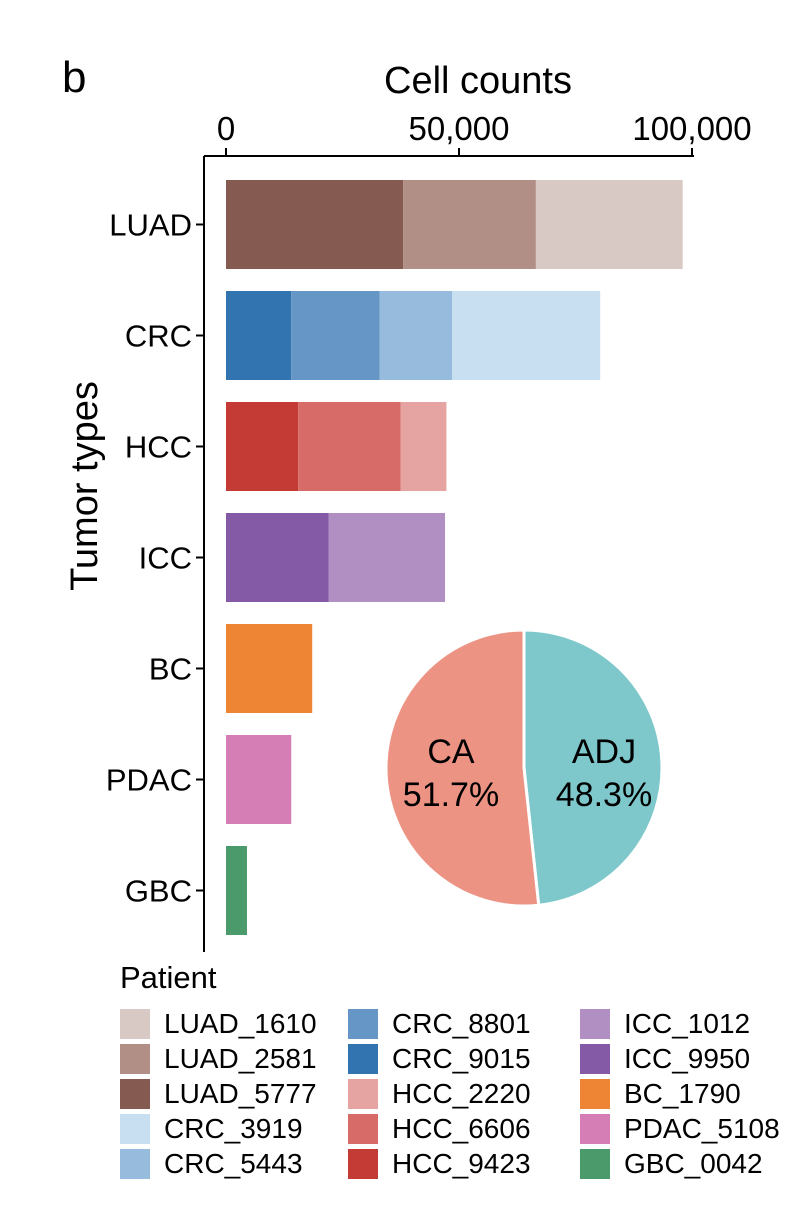 This screenshot has width=806, height=1222. Describe the element at coordinates (604, 752) in the screenshot. I see `pie-label-adj: ADJ` at that location.